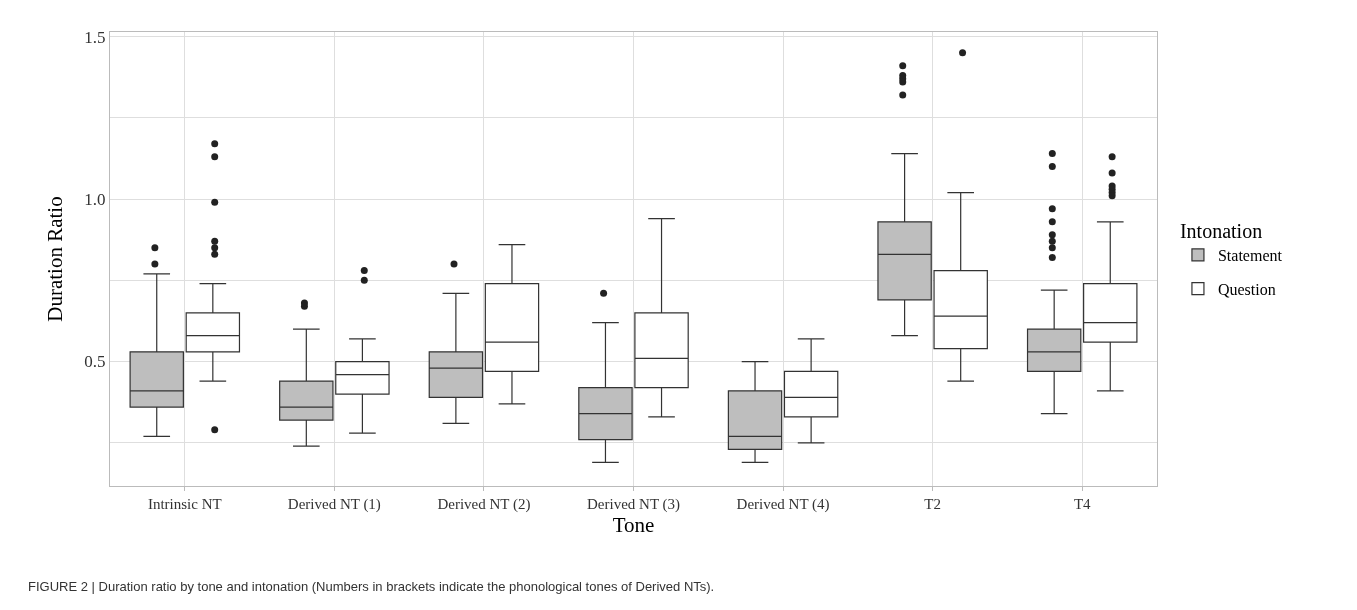 The height and width of the screenshot is (610, 1357). I want to click on legend-label: Question, so click(1246, 289).